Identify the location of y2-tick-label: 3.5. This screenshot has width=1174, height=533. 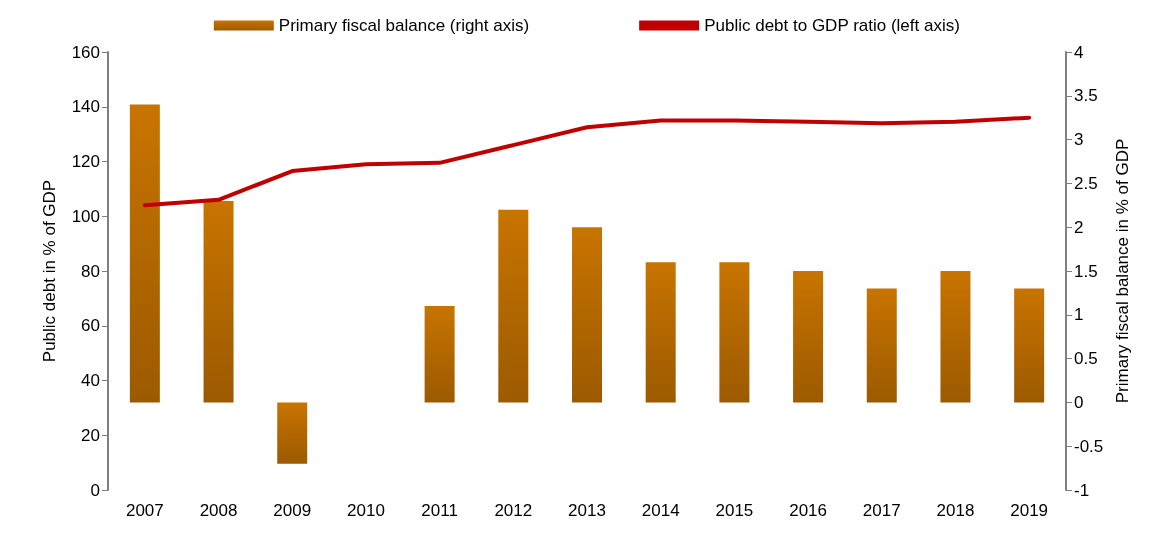
(1086, 96).